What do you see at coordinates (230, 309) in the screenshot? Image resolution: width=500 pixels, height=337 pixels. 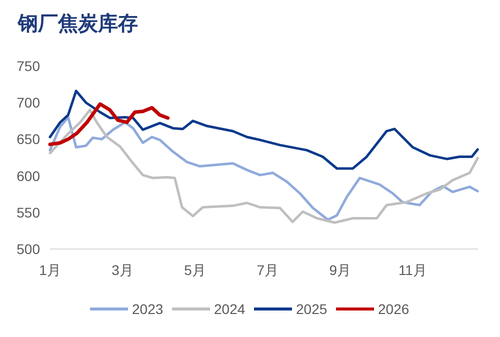 I see `legend-label: 2024` at bounding box center [230, 309].